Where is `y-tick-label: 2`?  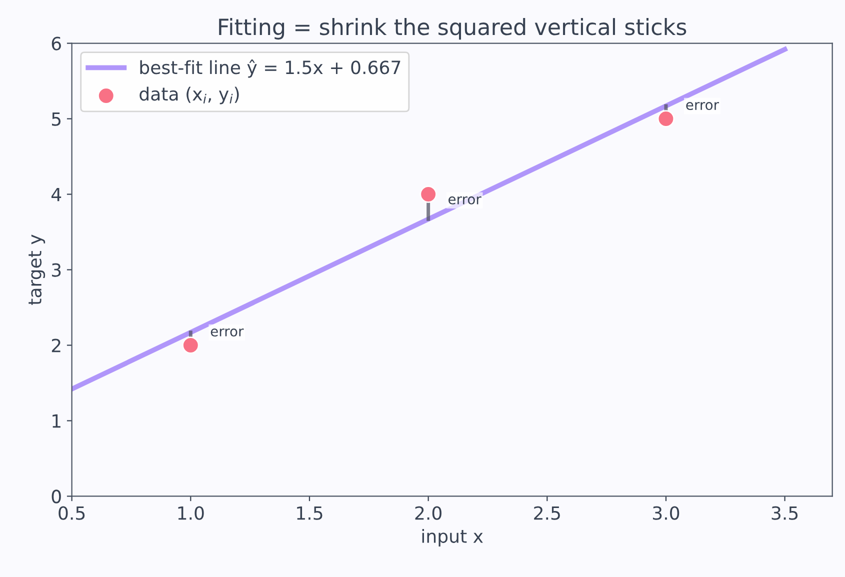
y-tick-label: 2 is located at coordinates (56, 345).